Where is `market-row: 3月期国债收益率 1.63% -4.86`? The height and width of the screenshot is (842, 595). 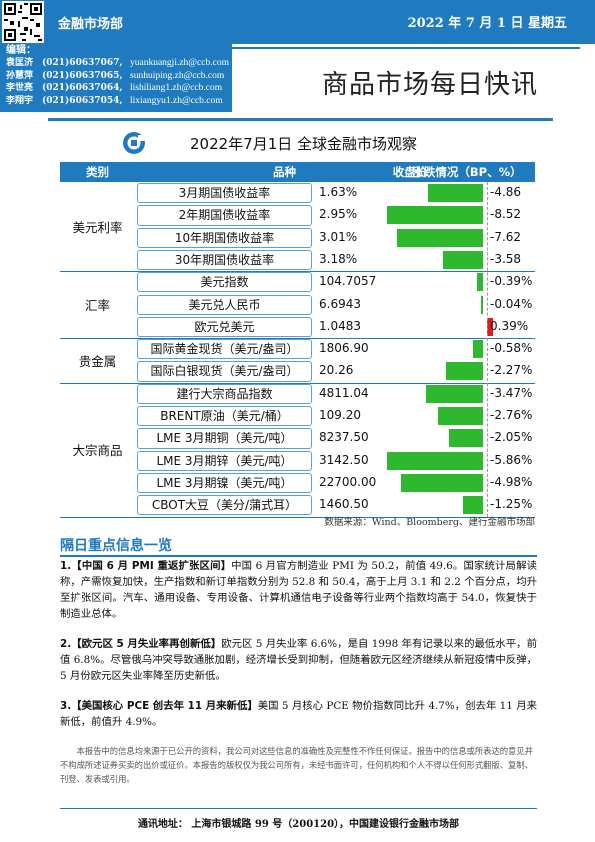
market-row: 3月期国债收益率 1.63% -4.86 is located at coordinates (335, 193).